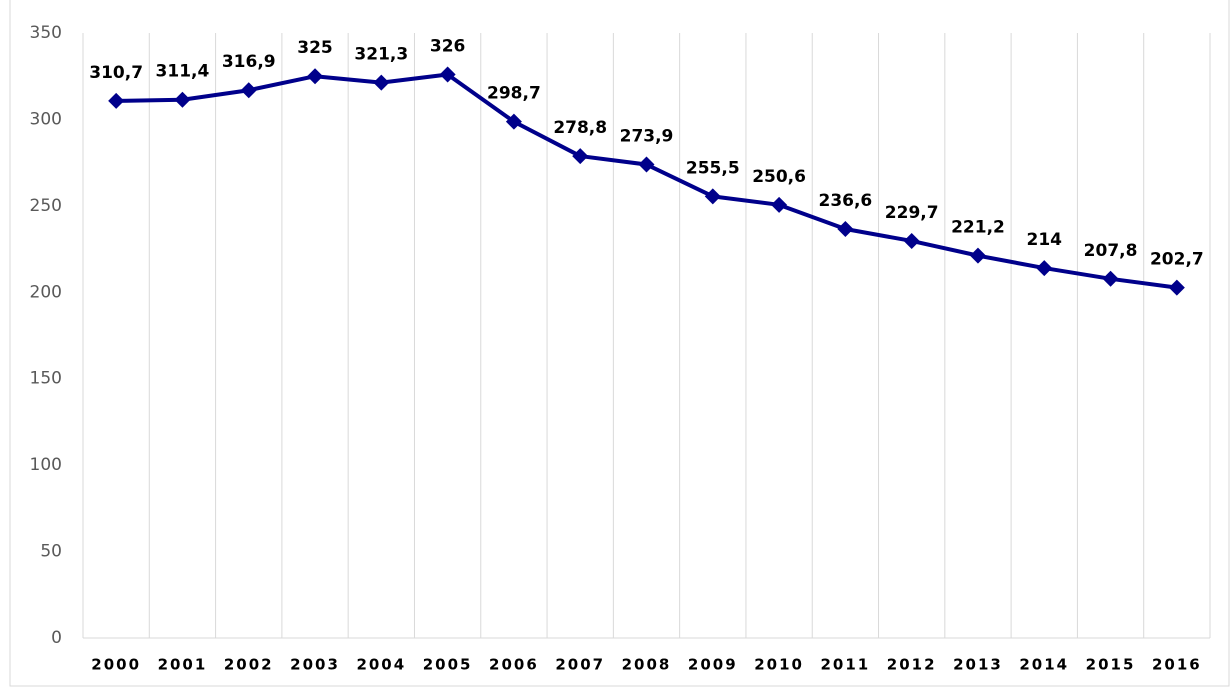  Describe the element at coordinates (315, 48) in the screenshot. I see `data-label: 325` at that location.